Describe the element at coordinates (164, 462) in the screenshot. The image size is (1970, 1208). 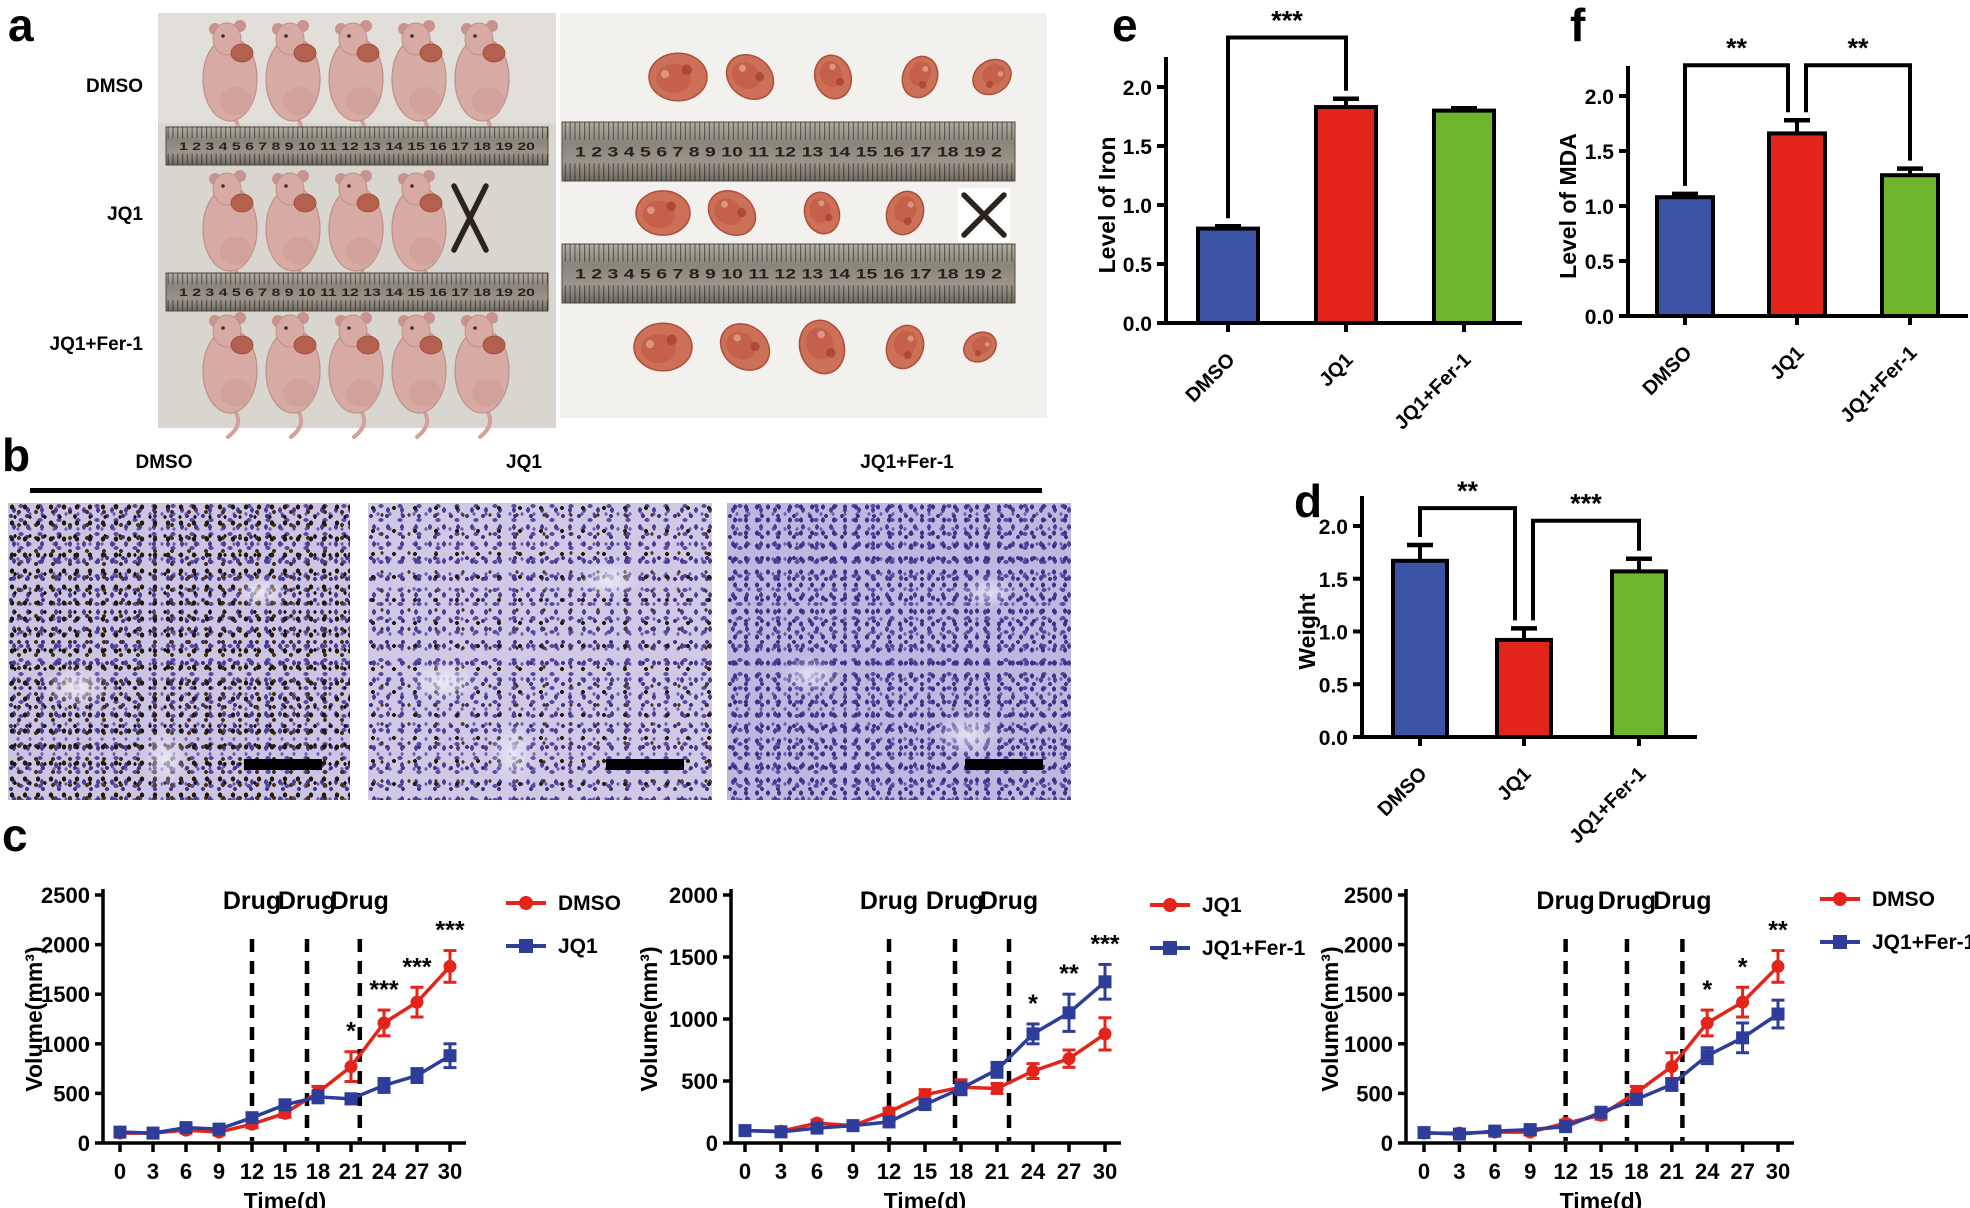
I see `histology-column-dmso: DMSO` at that location.